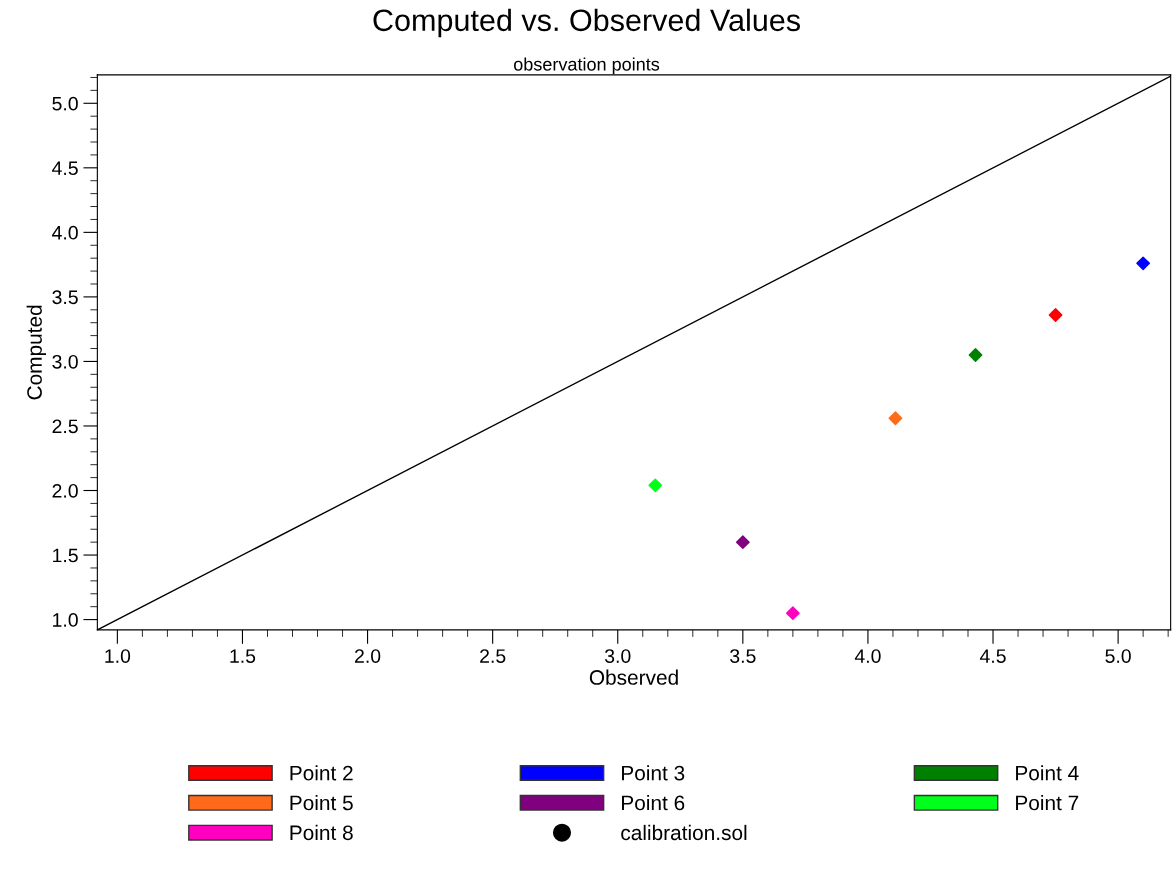 Image resolution: width=1173 pixels, height=881 pixels. What do you see at coordinates (65, 103) in the screenshot?
I see `y-tick-label: 5.0` at bounding box center [65, 103].